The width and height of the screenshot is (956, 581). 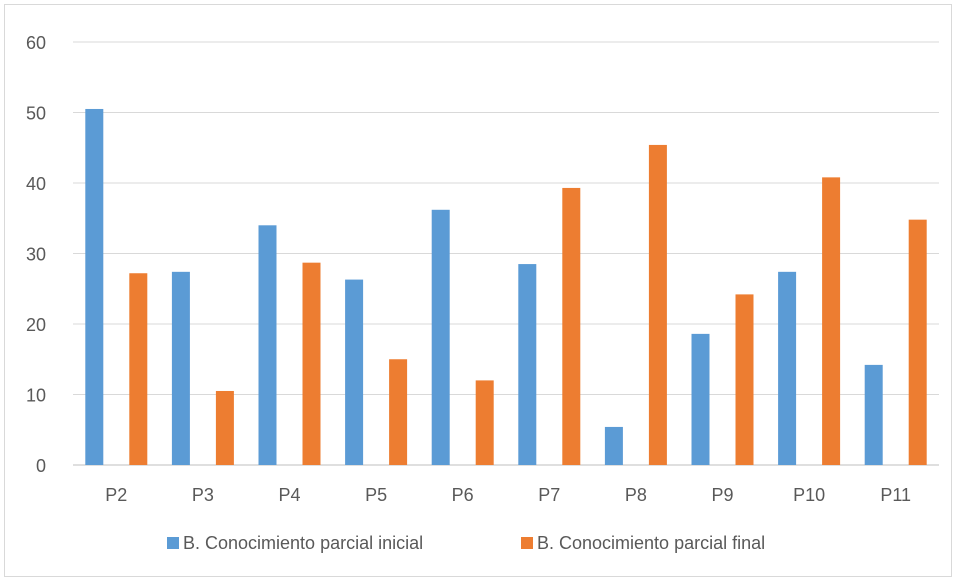 I want to click on y-tick-label: 30, so click(x=36, y=255).